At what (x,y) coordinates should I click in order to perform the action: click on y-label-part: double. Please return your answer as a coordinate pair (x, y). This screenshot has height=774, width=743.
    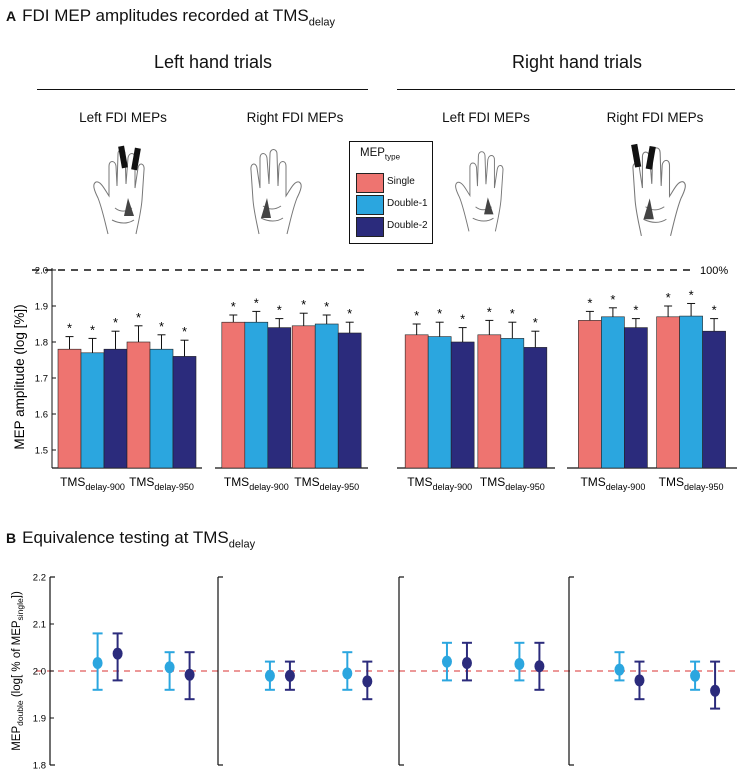
    Looking at the image, I should click on (20, 713).